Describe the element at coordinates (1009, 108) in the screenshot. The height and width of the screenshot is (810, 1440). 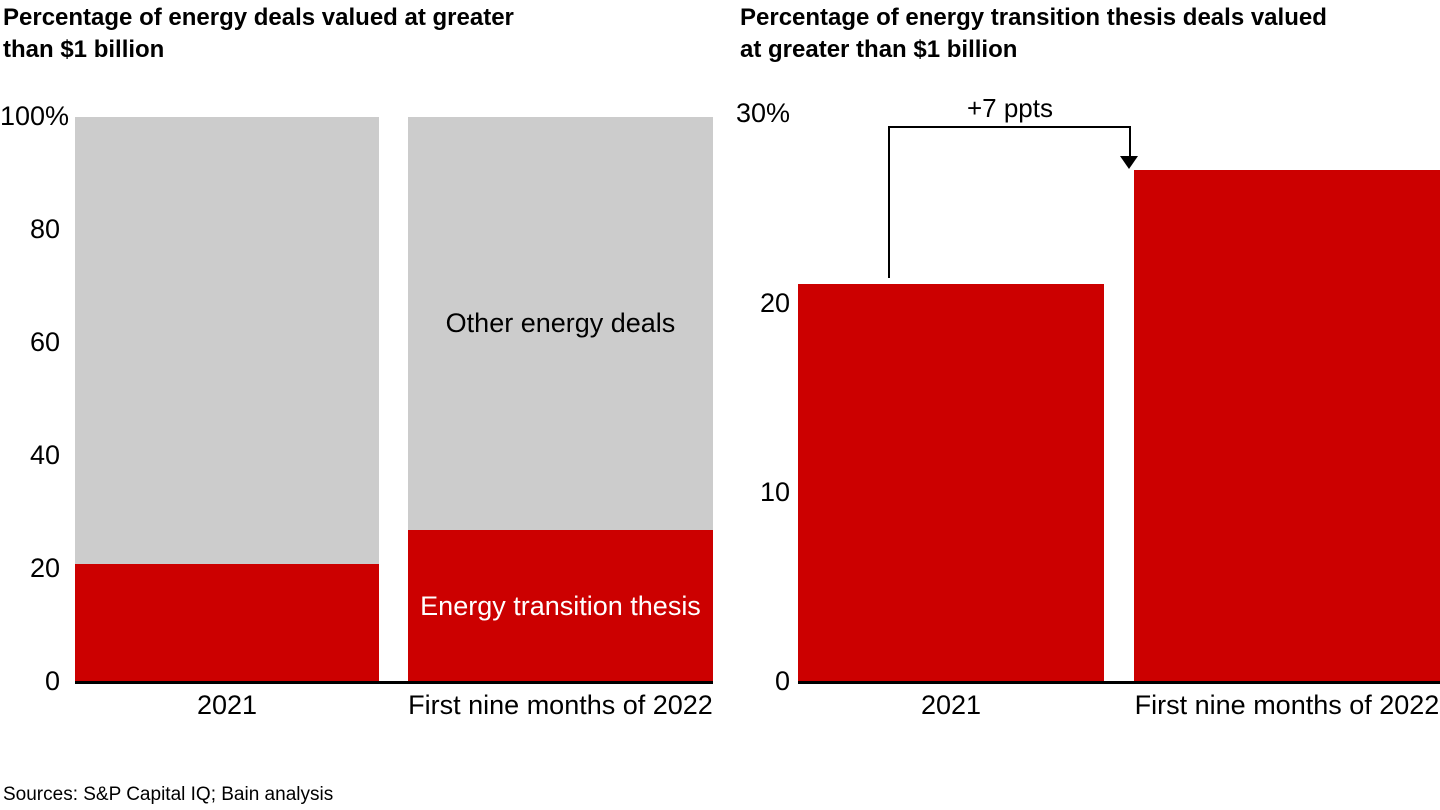
I see `annotation-plus-7-ppts: +7 ppts` at that location.